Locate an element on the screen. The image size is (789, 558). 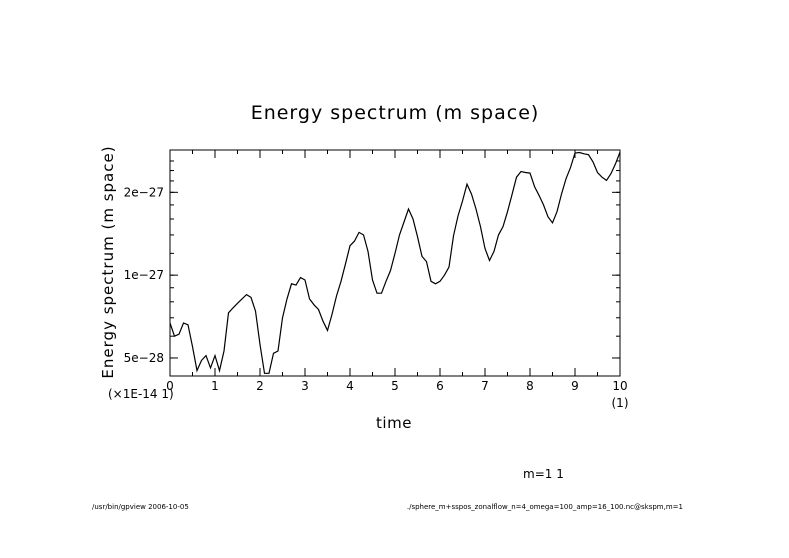
x-tick-label: 1 is located at coordinates (215, 386).